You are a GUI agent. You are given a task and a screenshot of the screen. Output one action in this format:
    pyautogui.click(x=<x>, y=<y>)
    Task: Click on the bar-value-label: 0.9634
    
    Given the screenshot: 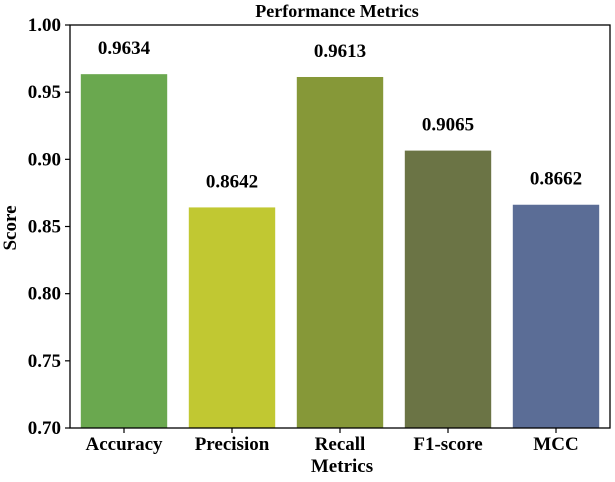 What is the action you would take?
    pyautogui.click(x=124, y=48)
    